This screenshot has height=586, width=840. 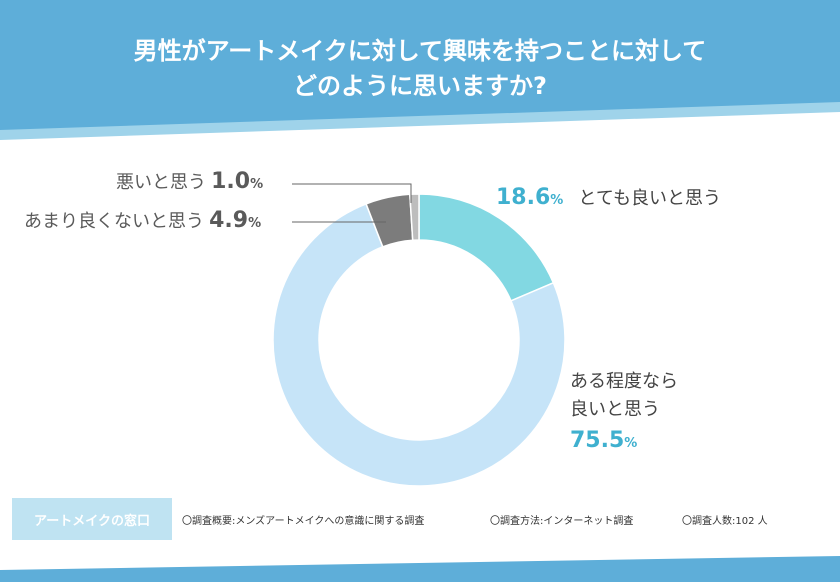 I want to click on label-somewhat-good-sfx: %, so click(x=631, y=443).